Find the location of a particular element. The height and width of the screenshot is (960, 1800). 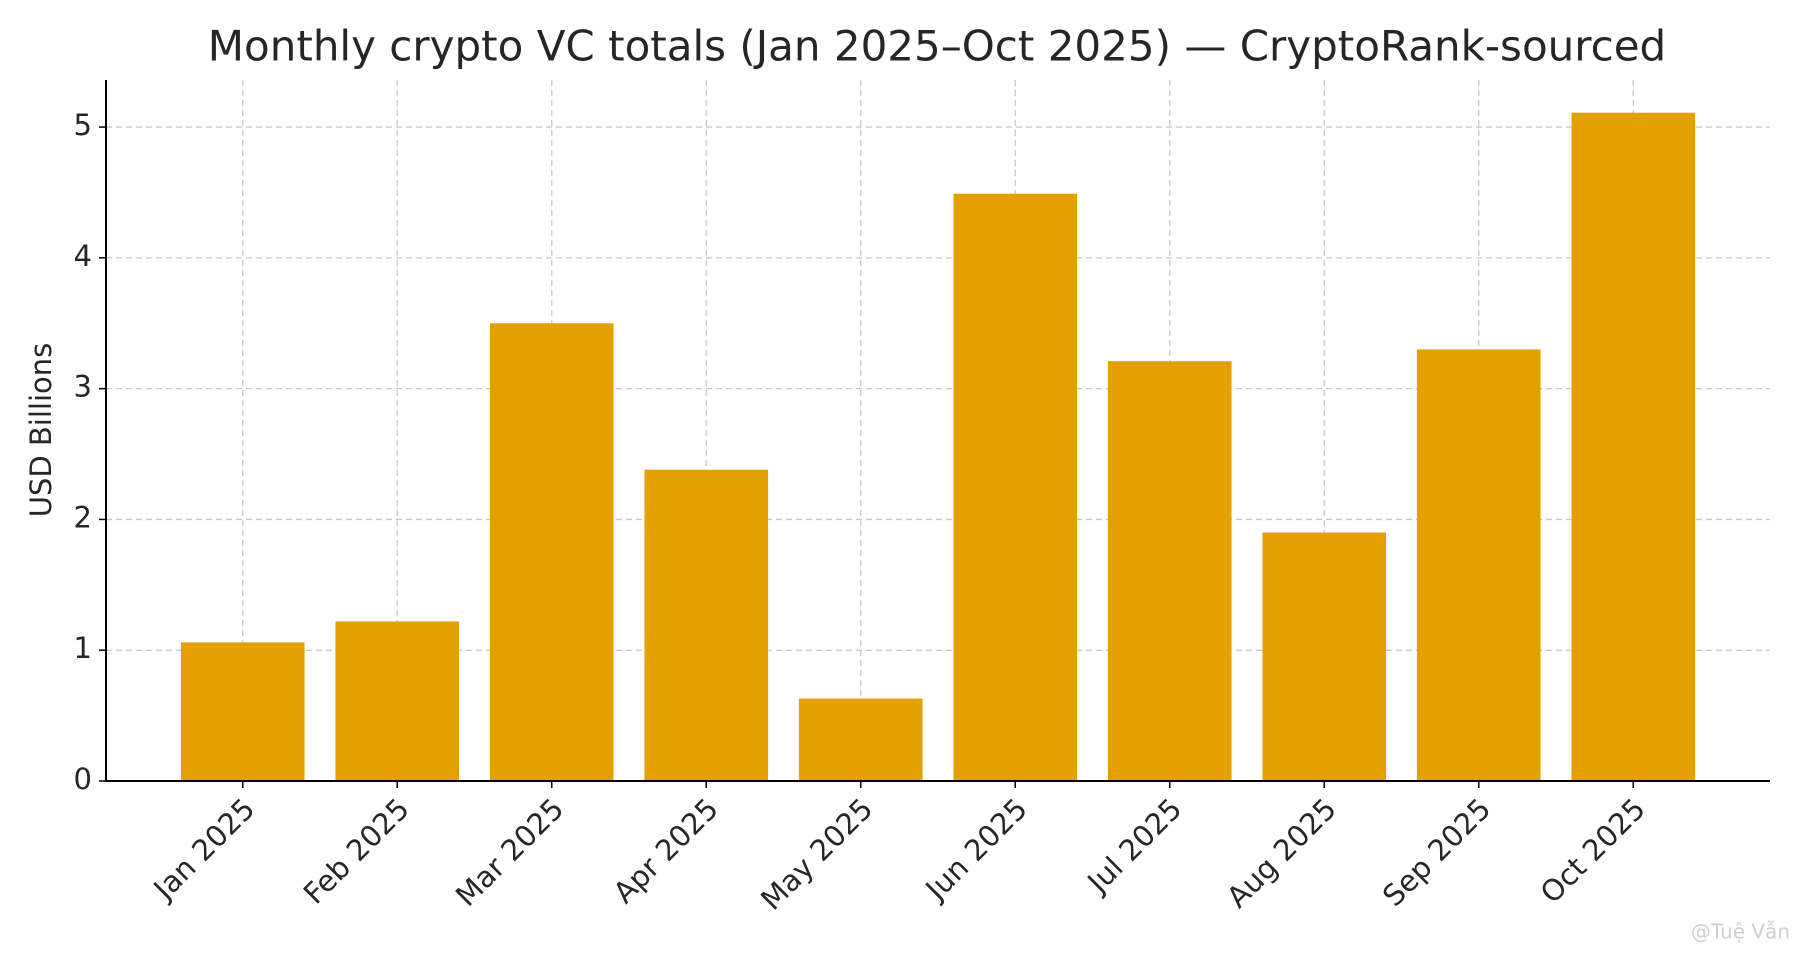

watermark: @Tuệ Vẫn is located at coordinates (1740, 932).